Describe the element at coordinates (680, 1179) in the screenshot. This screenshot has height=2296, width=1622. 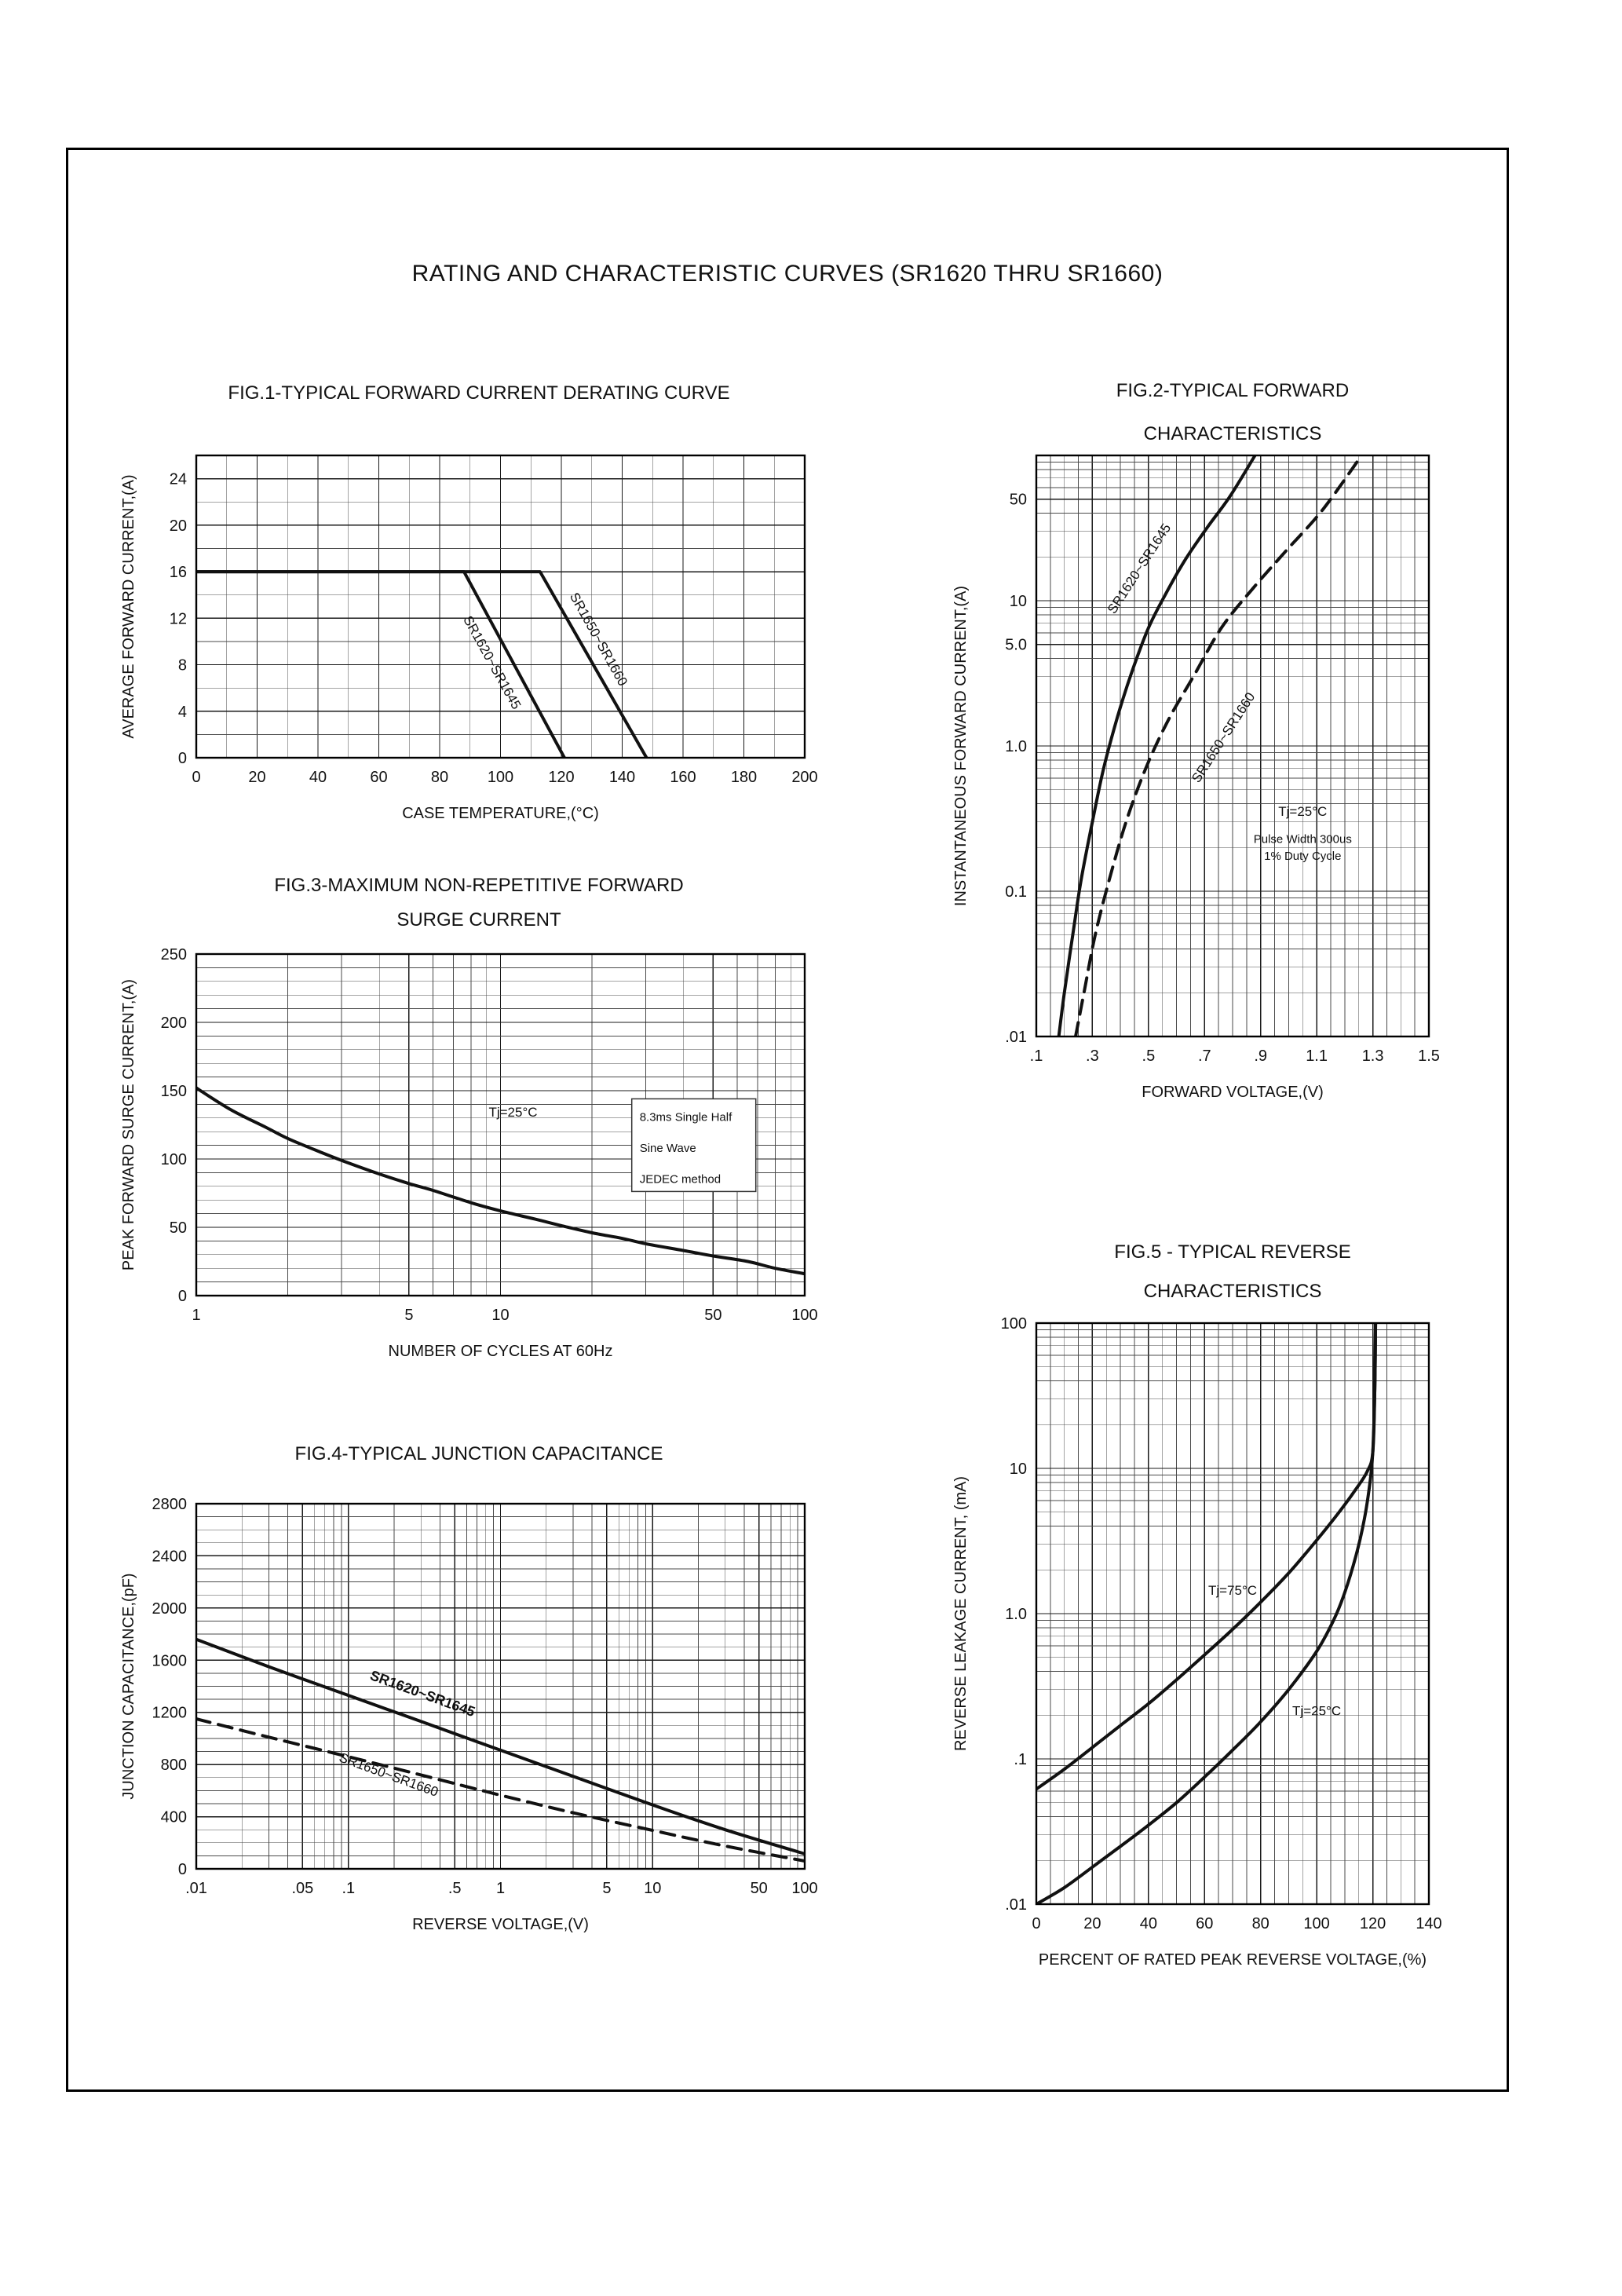
I see `annotation-box-line: JEDEC method` at that location.